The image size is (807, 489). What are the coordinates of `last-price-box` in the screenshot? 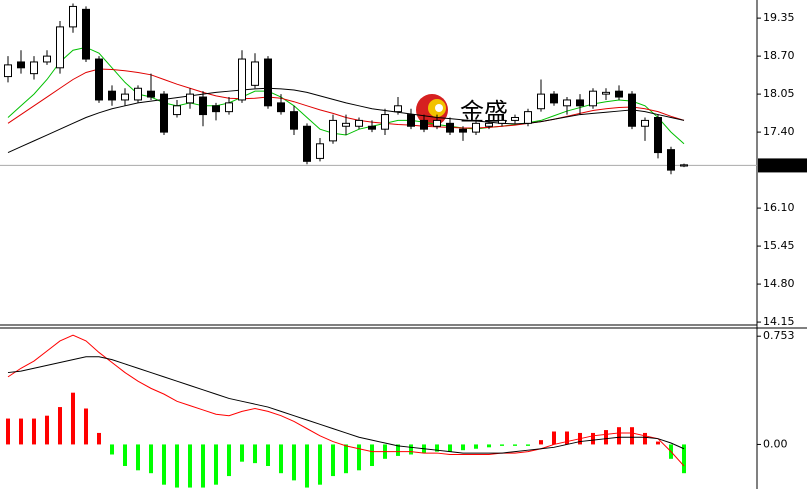 It's located at (782, 165).